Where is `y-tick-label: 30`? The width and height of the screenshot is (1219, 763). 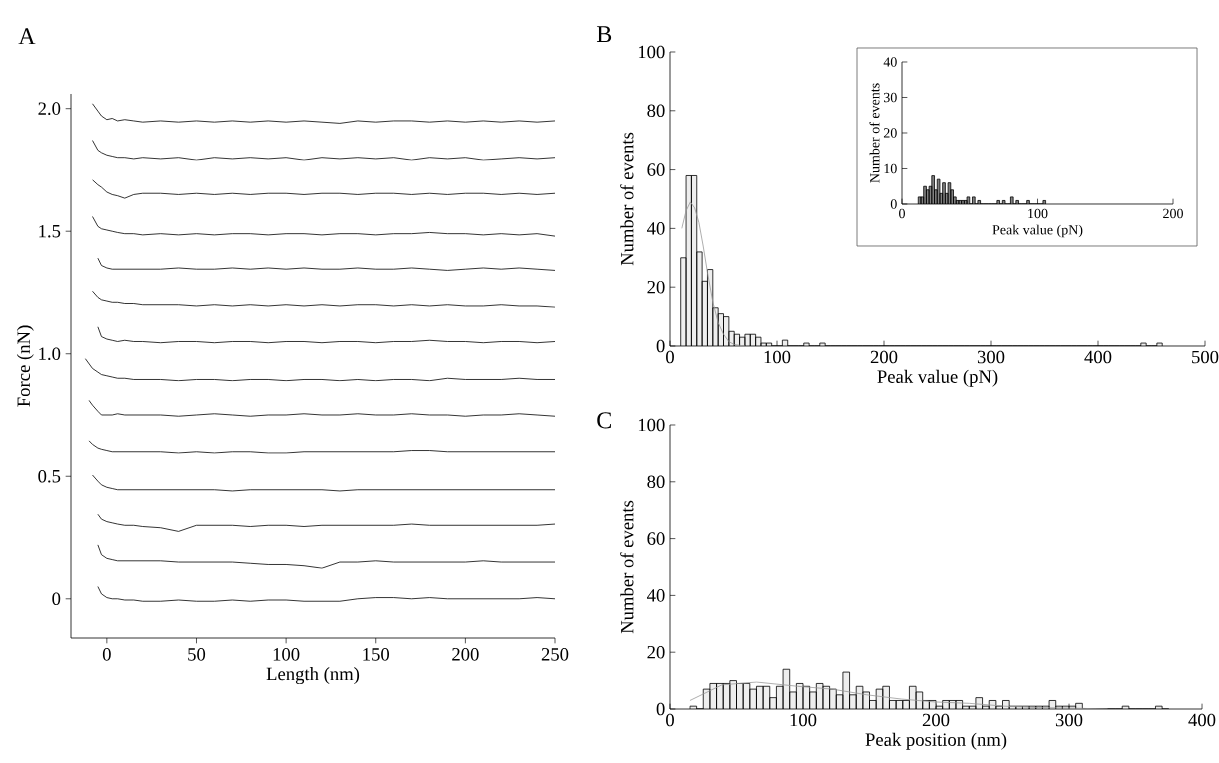 y-tick-label: 30 is located at coordinates (890, 97).